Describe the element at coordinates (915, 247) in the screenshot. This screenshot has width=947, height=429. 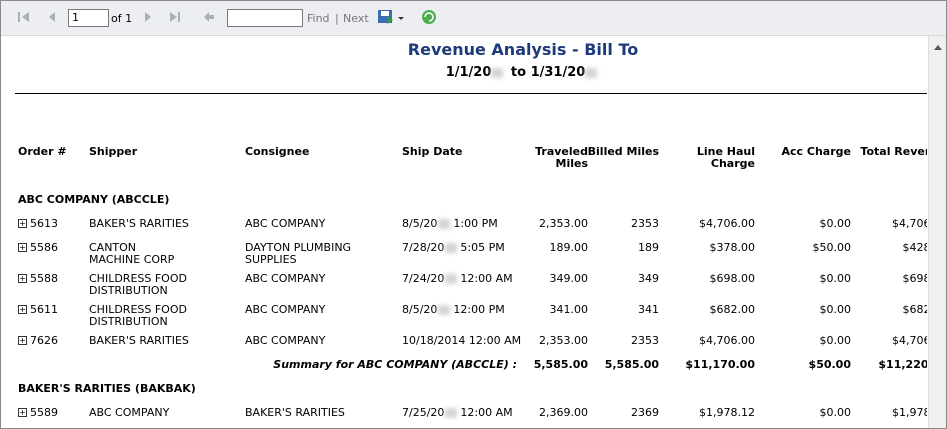
I see `cell: $428.00` at that location.